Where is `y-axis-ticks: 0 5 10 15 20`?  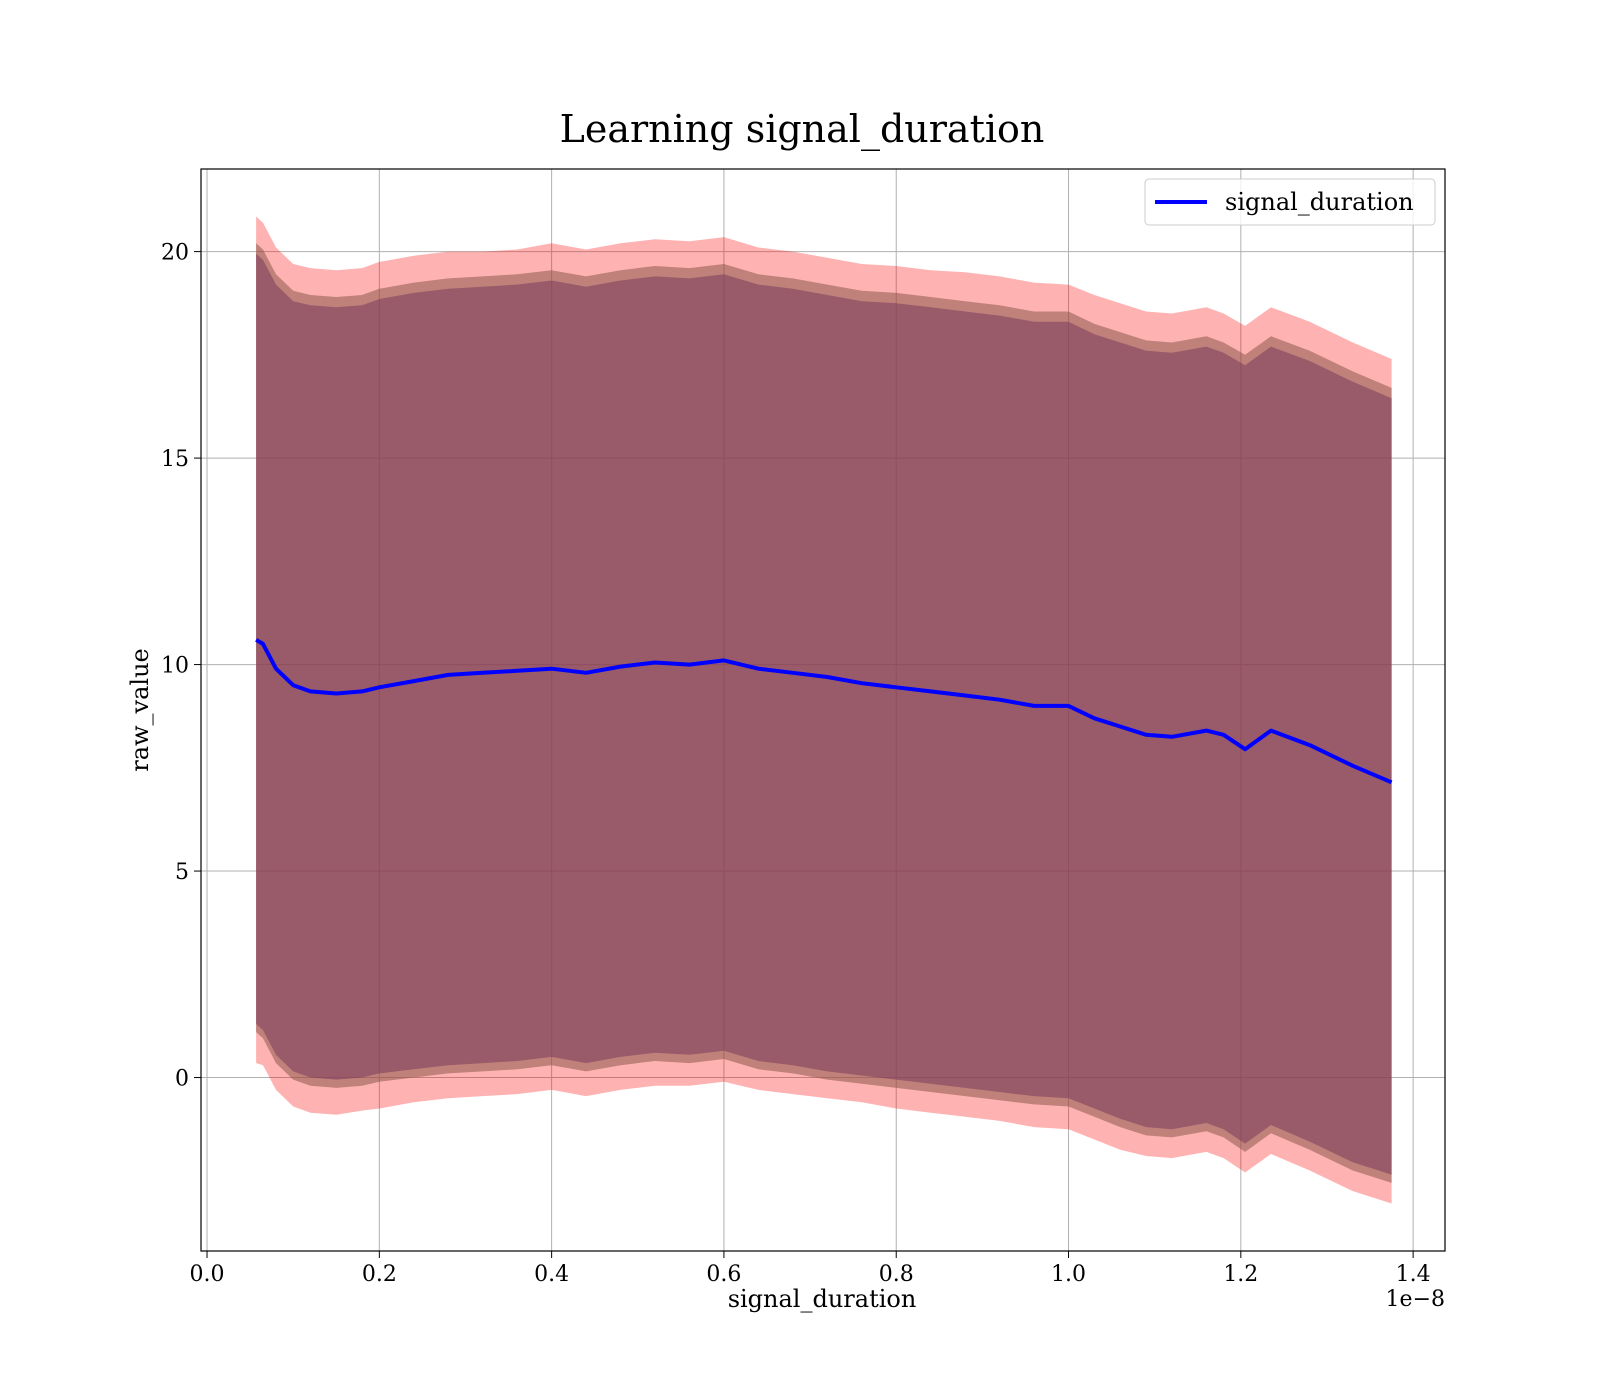 y-axis-ticks: 0 5 10 15 20 is located at coordinates (181, 666).